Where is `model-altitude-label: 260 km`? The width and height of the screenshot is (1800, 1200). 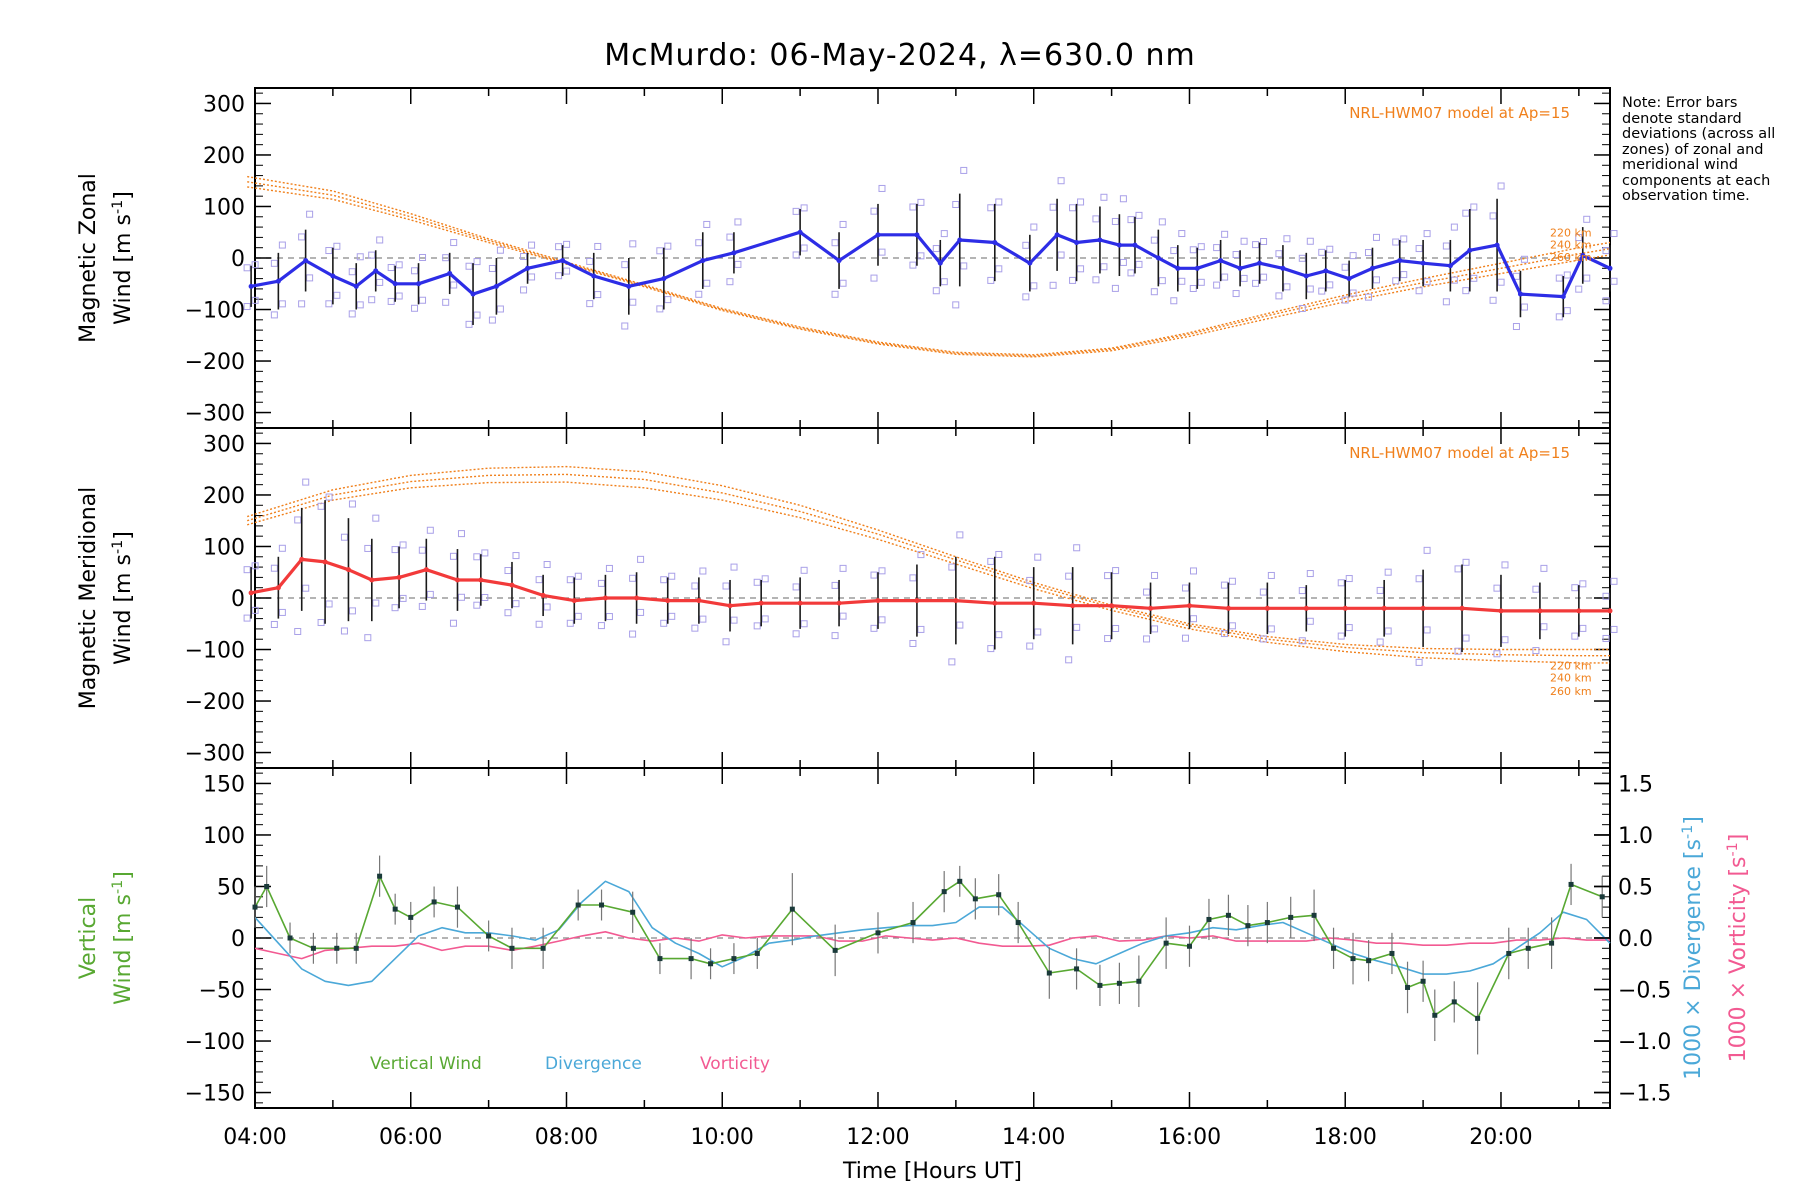 model-altitude-label: 260 km is located at coordinates (1571, 257).